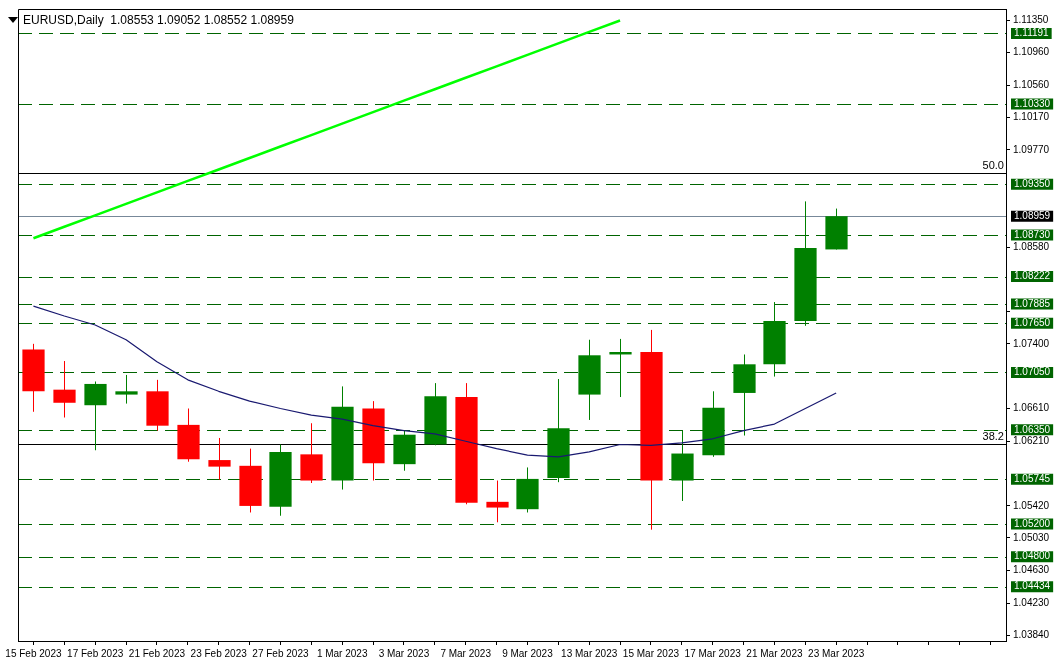  What do you see at coordinates (528, 653) in the screenshot?
I see `x-tick-label: 9 Mar 2023` at bounding box center [528, 653].